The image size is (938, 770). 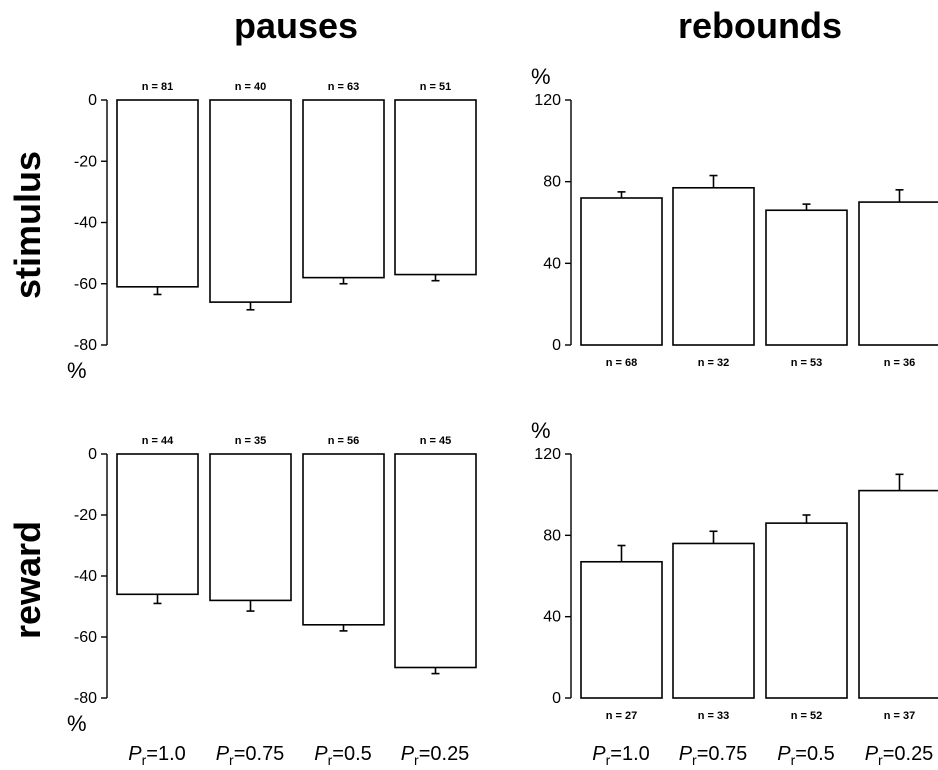 I want to click on n-label: n = 33, so click(x=714, y=716).